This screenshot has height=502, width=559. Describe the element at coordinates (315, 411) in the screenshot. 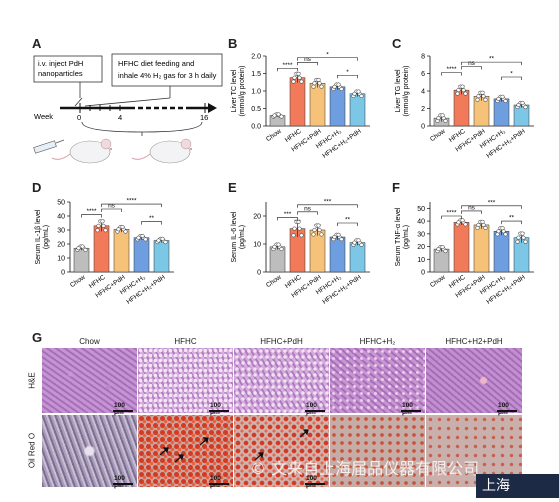

I see `scalebar-he-pdh` at that location.